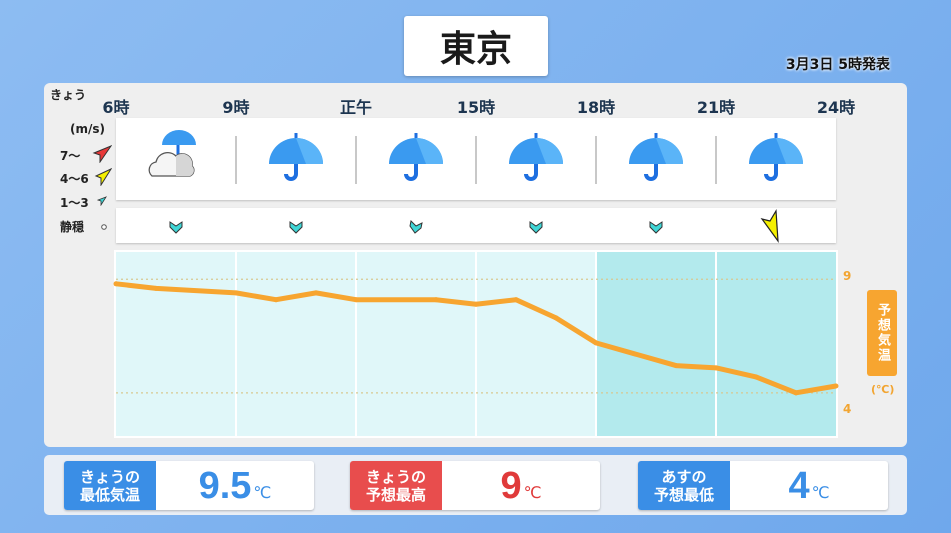 This screenshot has height=533, width=951. What do you see at coordinates (103, 177) in the screenshot?
I see `wind-arrow-medium-icon` at bounding box center [103, 177].